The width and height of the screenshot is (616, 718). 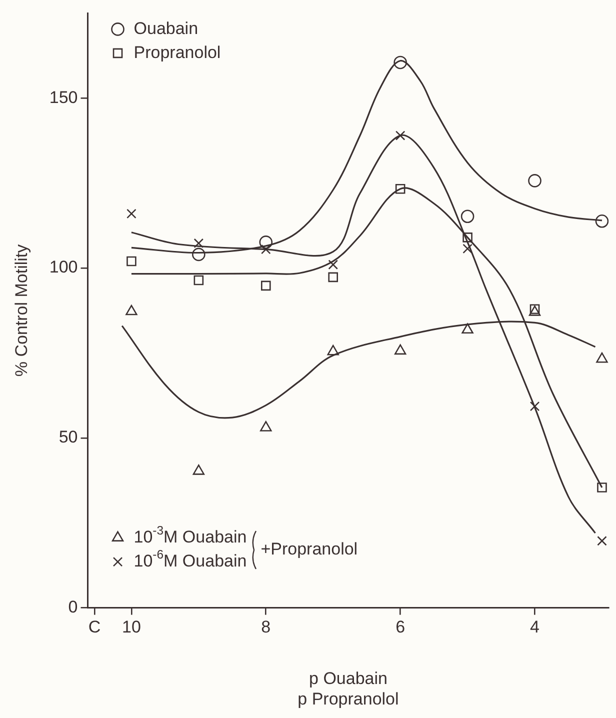 What do you see at coordinates (401, 627) in the screenshot?
I see `x-tick-label: 6` at bounding box center [401, 627].